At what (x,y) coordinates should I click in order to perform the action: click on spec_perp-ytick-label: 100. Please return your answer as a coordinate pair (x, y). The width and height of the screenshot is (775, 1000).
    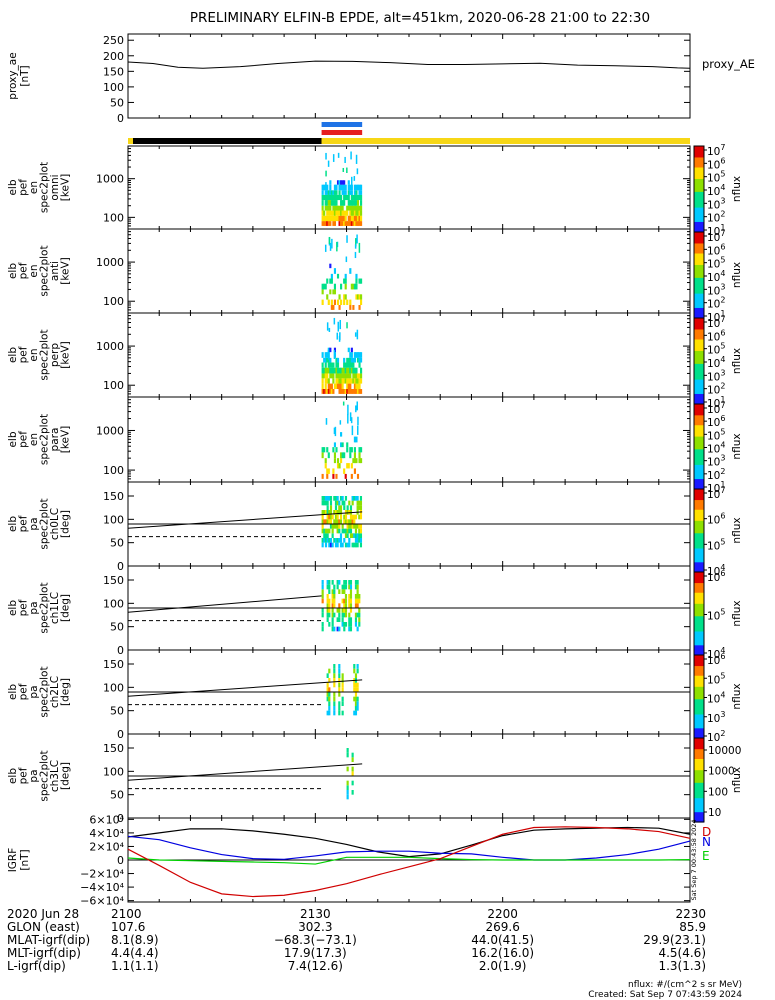
    Looking at the image, I should click on (113, 385).